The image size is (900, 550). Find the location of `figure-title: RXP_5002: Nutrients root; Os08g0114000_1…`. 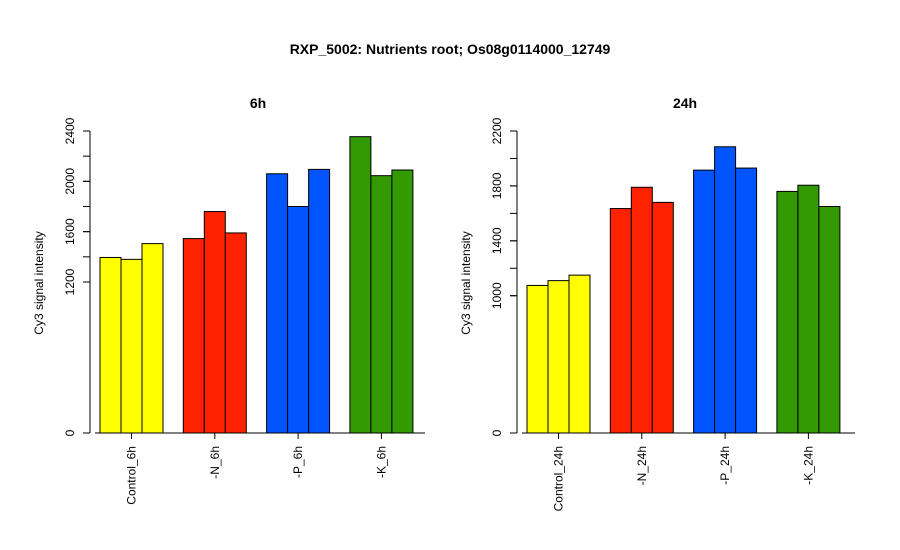

figure-title: RXP_5002: Nutrients root; Os08g0114000_1… is located at coordinates (450, 49).